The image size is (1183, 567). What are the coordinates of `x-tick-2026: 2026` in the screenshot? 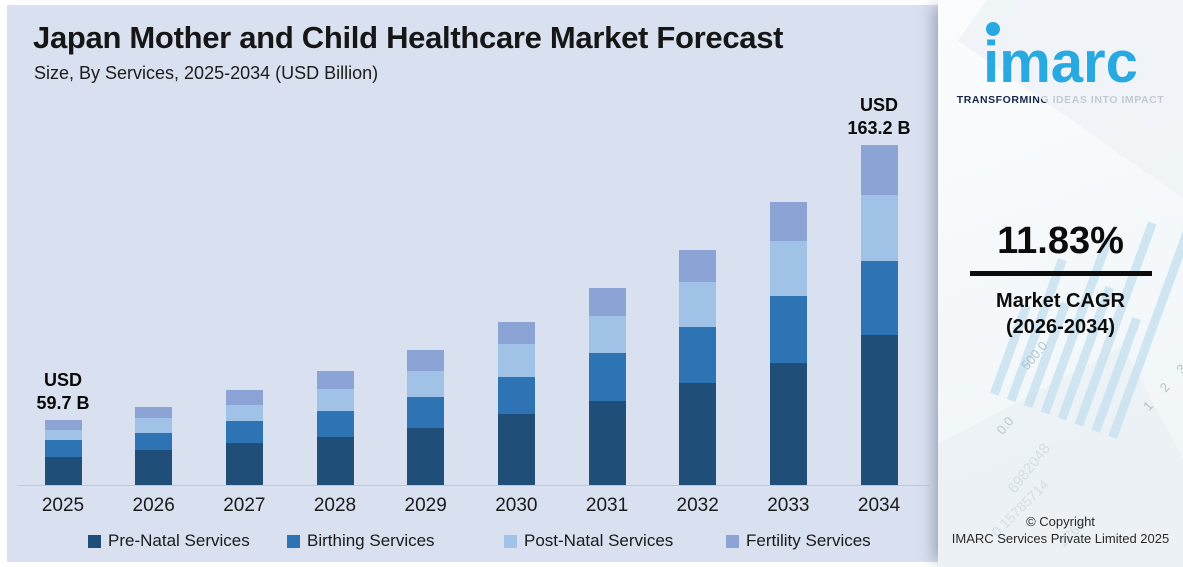 It's located at (153, 505).